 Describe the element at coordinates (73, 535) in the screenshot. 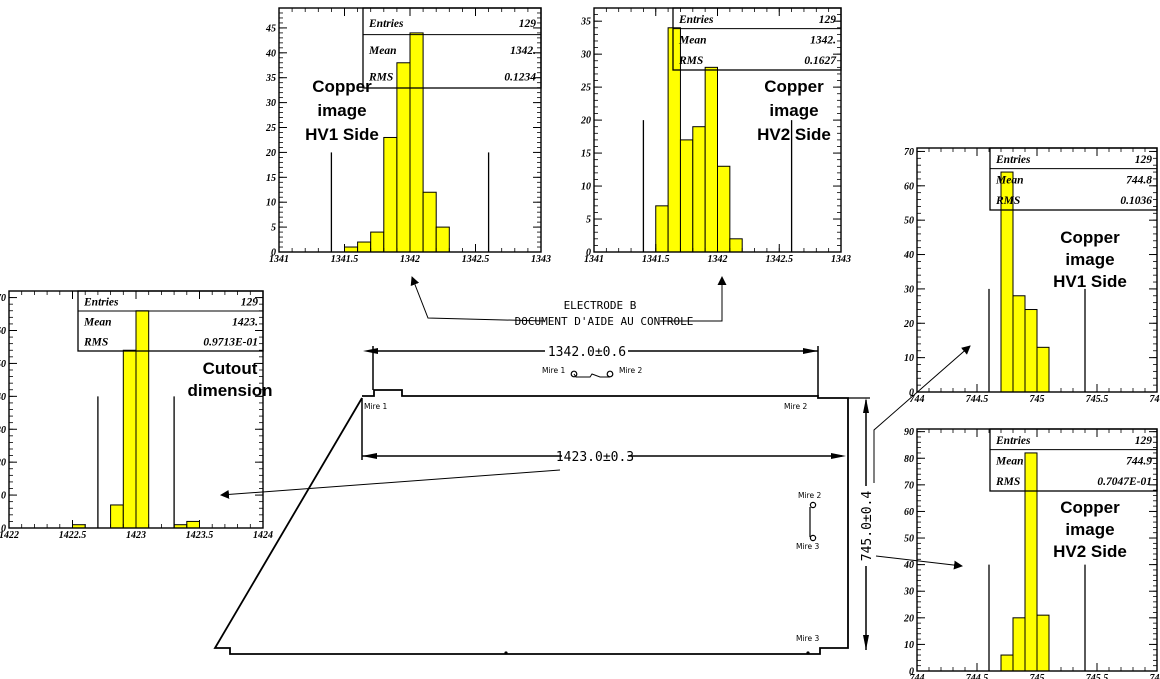

I see `x-tick-label: 1422.5` at that location.